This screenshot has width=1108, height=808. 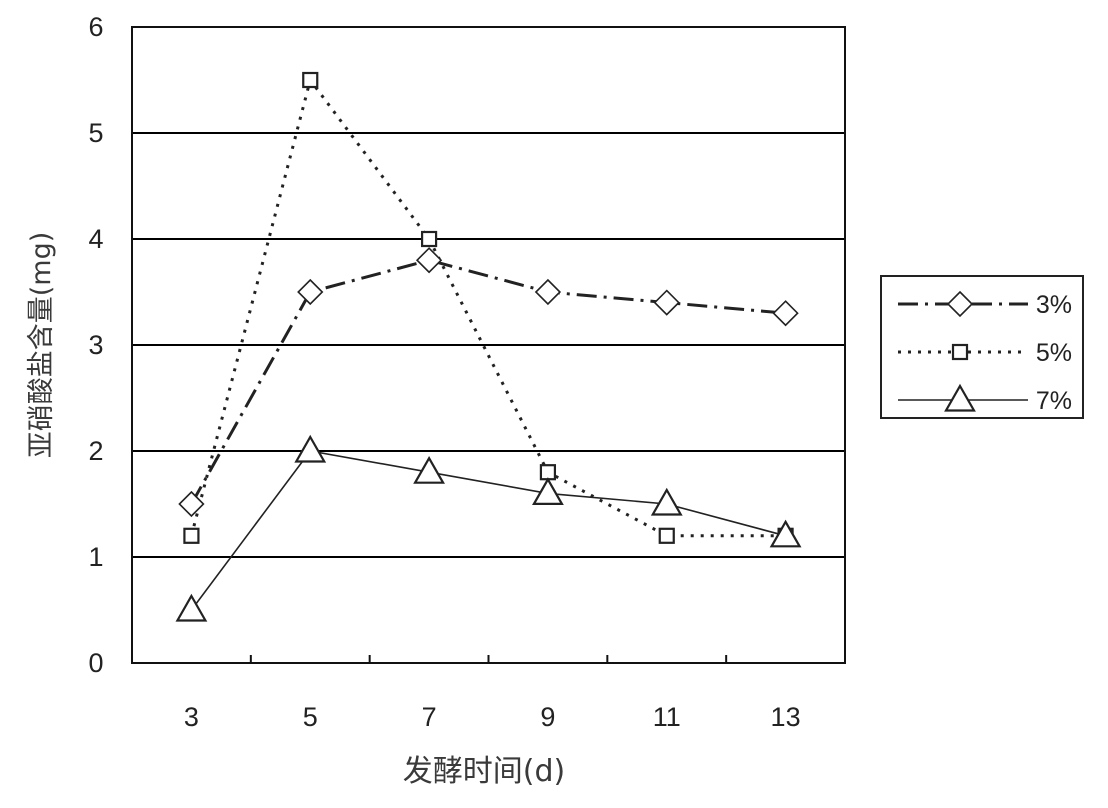 I want to click on x-axis-ticks: 3 5 7 9 11 13, so click(x=492, y=693).